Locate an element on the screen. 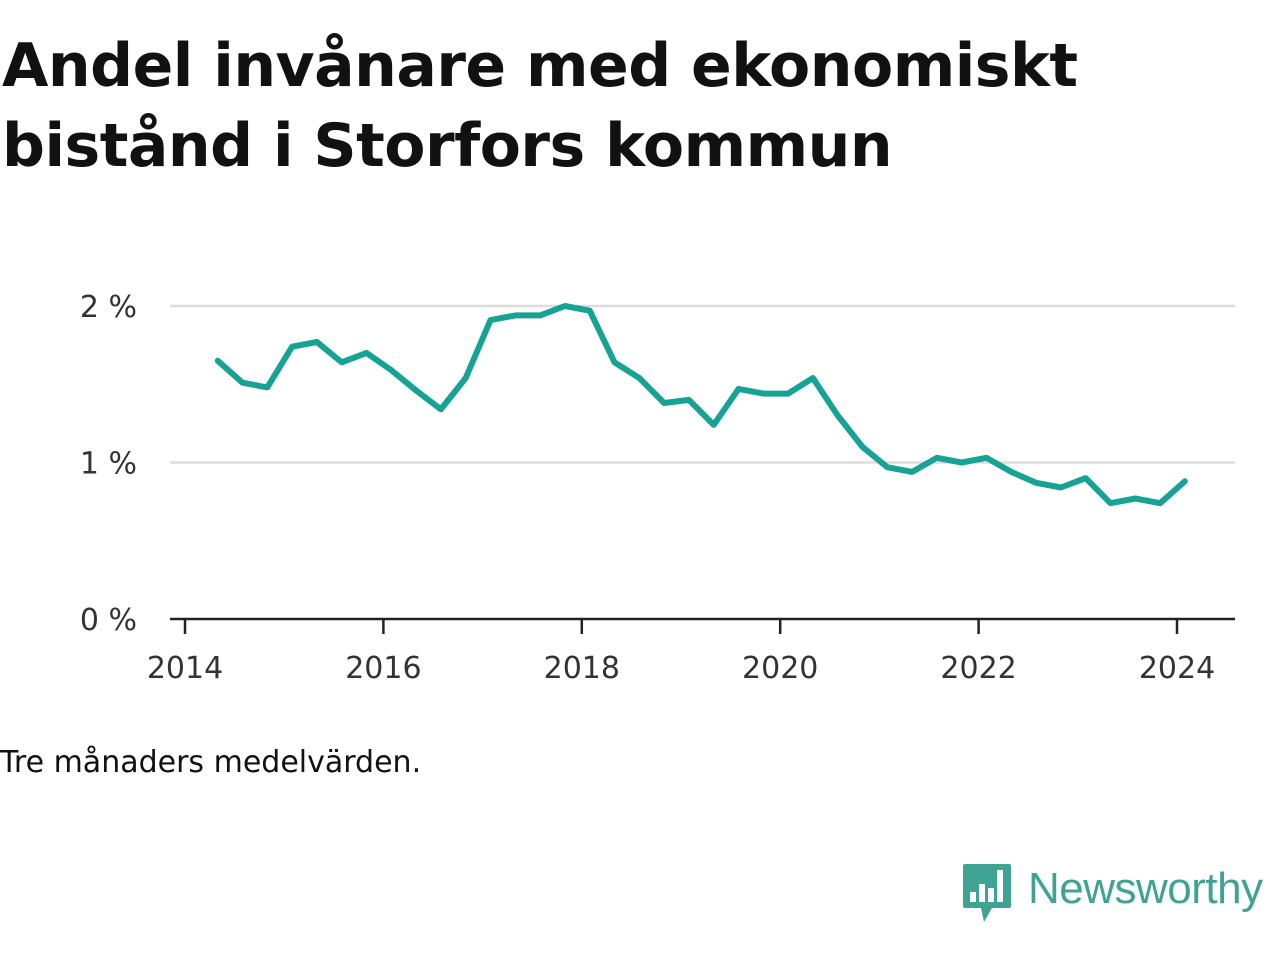 This screenshot has width=1280, height=960. bar-chart-speech-bubble-icon is located at coordinates (987, 893).